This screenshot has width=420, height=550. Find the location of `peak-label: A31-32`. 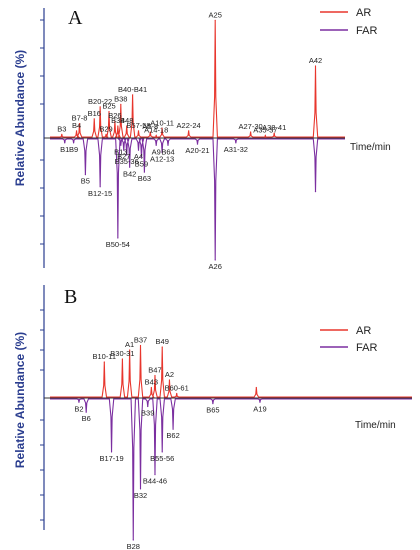

peak-label: A31-32 is located at coordinates (236, 149).